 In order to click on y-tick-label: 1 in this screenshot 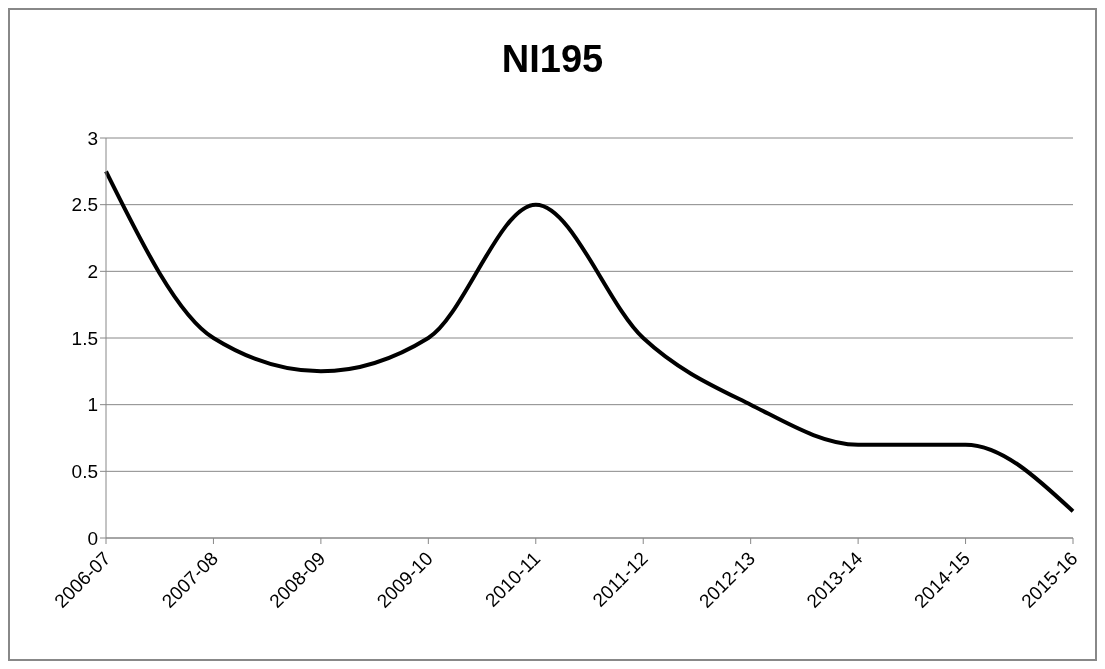, I will do `click(92, 405)`.